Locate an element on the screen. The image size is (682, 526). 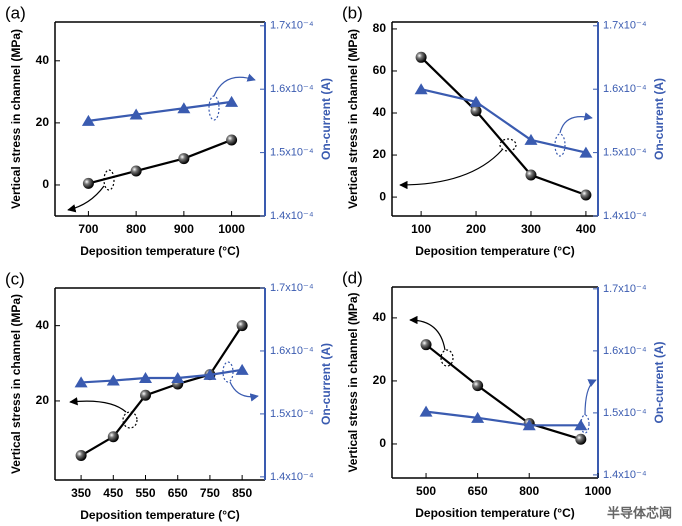
x-tick-label: 300 is located at coordinates (531, 229).